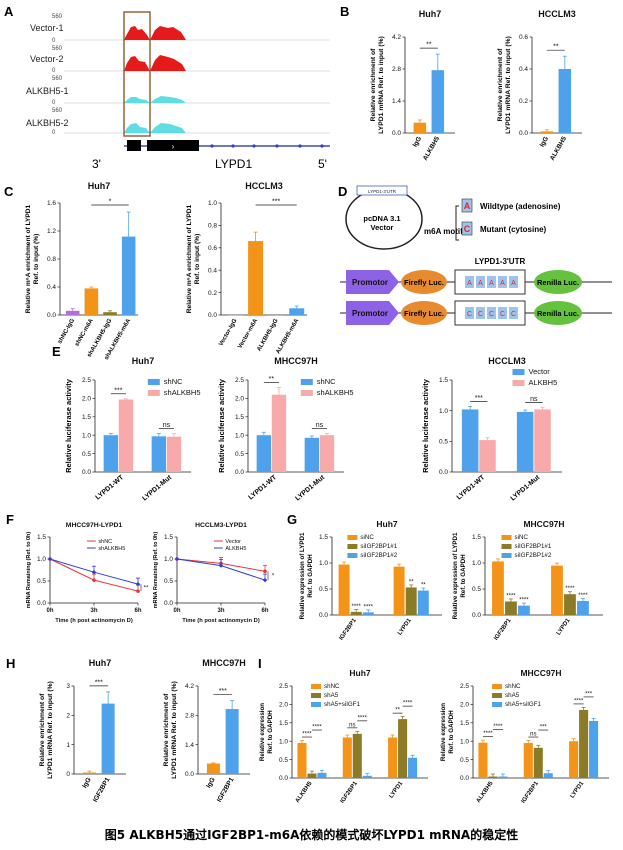 The image size is (623, 850). I want to click on y-axis-label: LYPD1 mRNA Ref. to input (%), so click(174, 730).